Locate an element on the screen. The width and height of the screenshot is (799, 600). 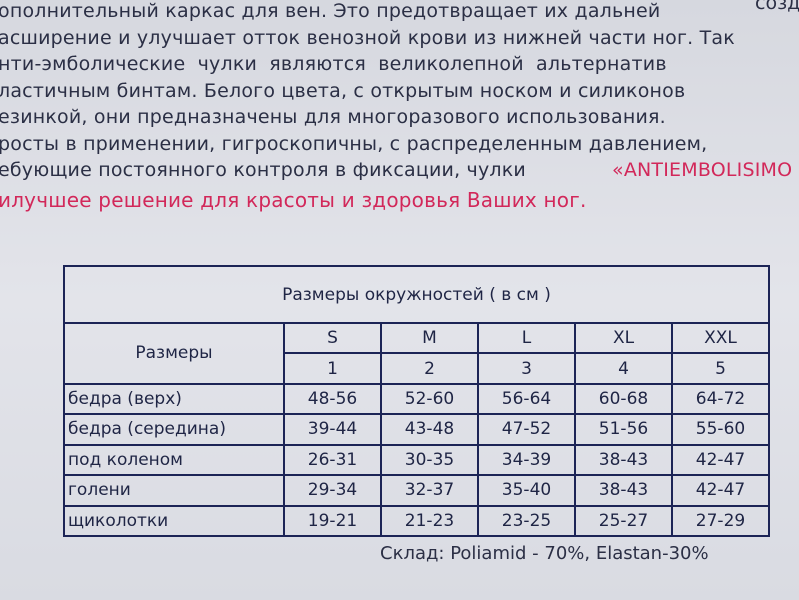
cell: 64-72 is located at coordinates (720, 399).